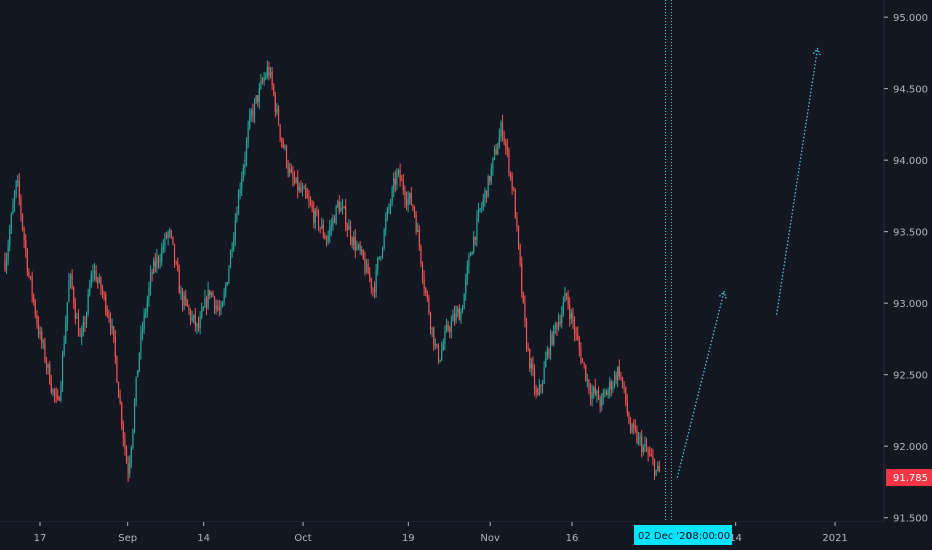 The height and width of the screenshot is (550, 932). I want to click on last-price-tag: 91.785, so click(909, 477).